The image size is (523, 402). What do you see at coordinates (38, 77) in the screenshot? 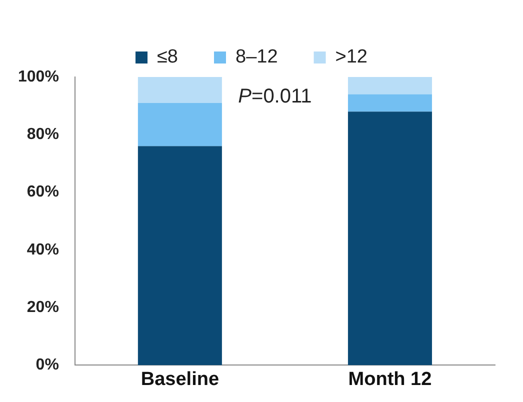
I see `y-tick-label: 100%` at bounding box center [38, 77].